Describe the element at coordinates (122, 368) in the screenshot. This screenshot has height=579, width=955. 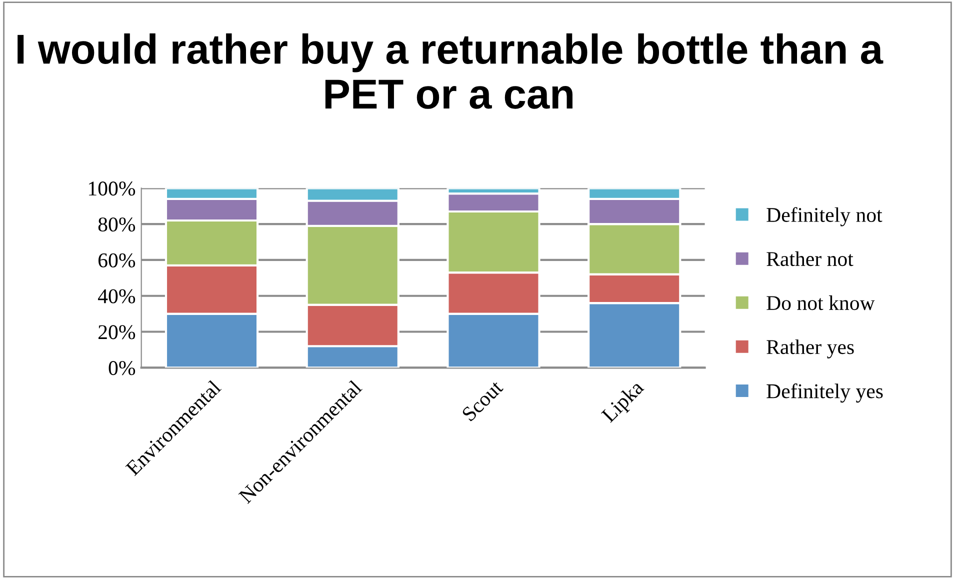
I see `y-tick-label: 0%` at that location.